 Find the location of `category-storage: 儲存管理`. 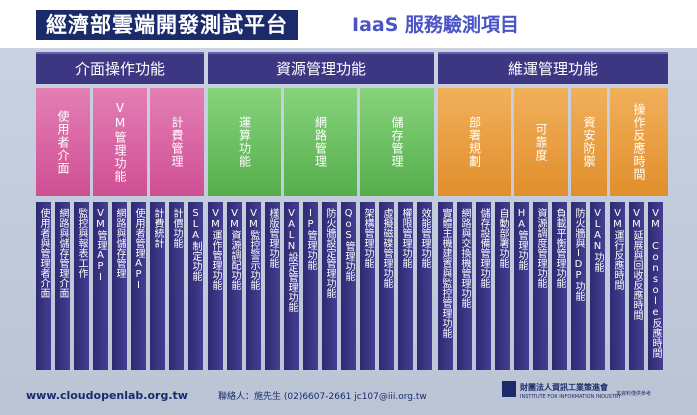

category-storage: 儲存管理 is located at coordinates (397, 142).